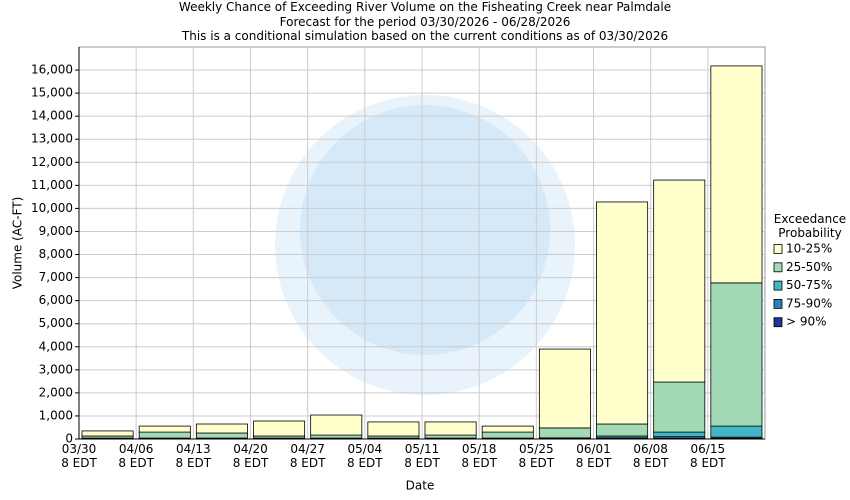 This screenshot has height=500, width=850. Describe the element at coordinates (193, 456) in the screenshot. I see `x-tick-label: 04/13 8 EDT` at that location.